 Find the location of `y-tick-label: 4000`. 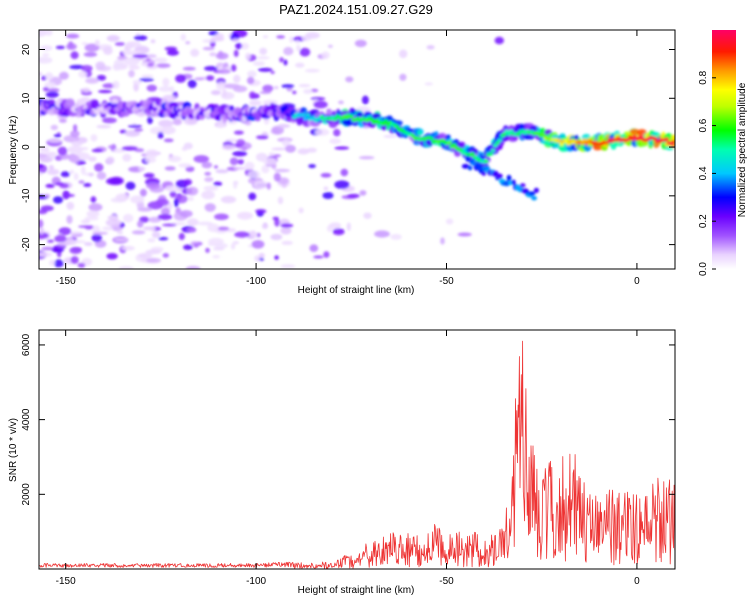

y-tick-label: 4000 is located at coordinates (26, 419).